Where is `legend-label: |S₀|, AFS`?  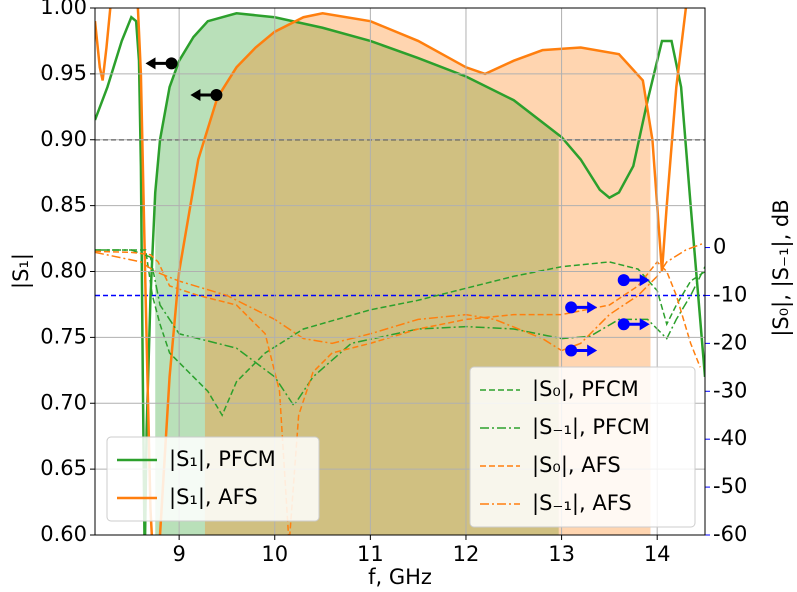 legend-label: |S₀|, AFS is located at coordinates (576, 465).